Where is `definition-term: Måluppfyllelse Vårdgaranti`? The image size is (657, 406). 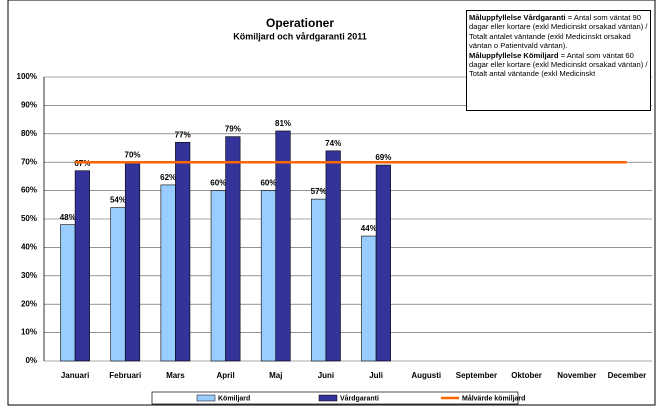 definition-term: Måluppfyllelse Vårdgaranti is located at coordinates (517, 17).